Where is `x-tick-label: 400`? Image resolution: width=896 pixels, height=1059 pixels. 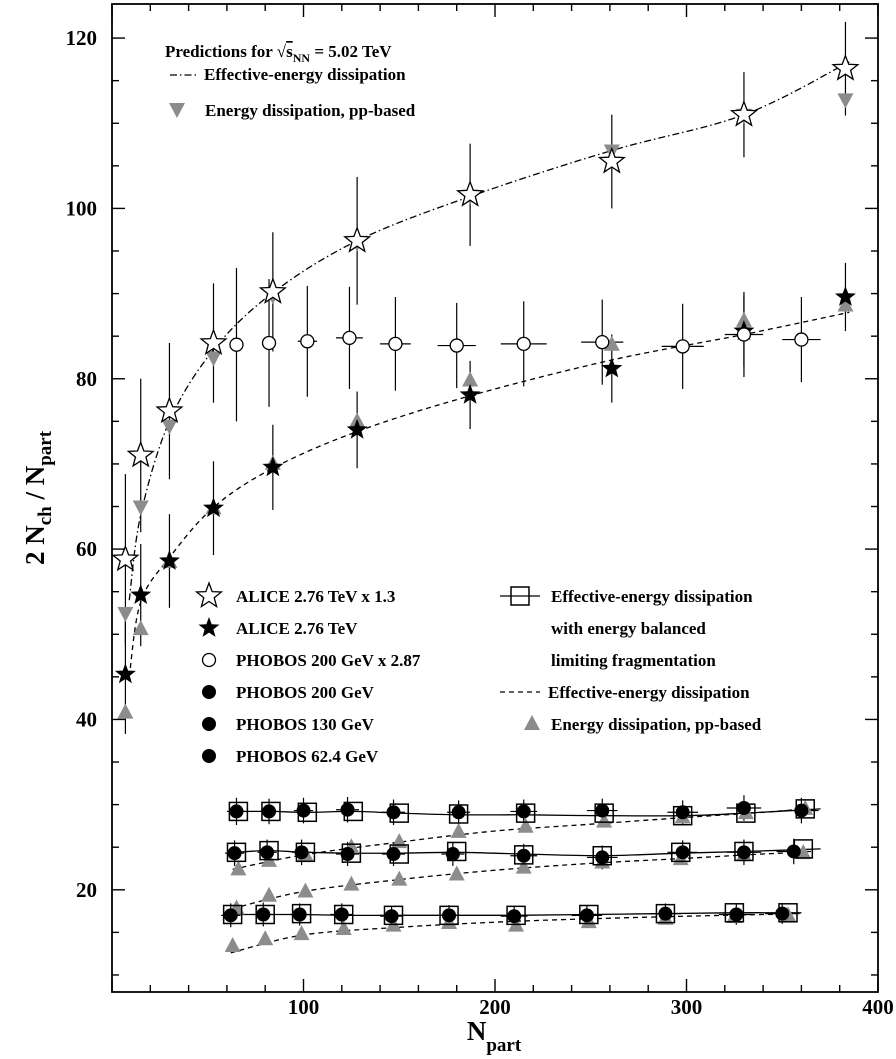 x-tick-label: 400 is located at coordinates (878, 1007).